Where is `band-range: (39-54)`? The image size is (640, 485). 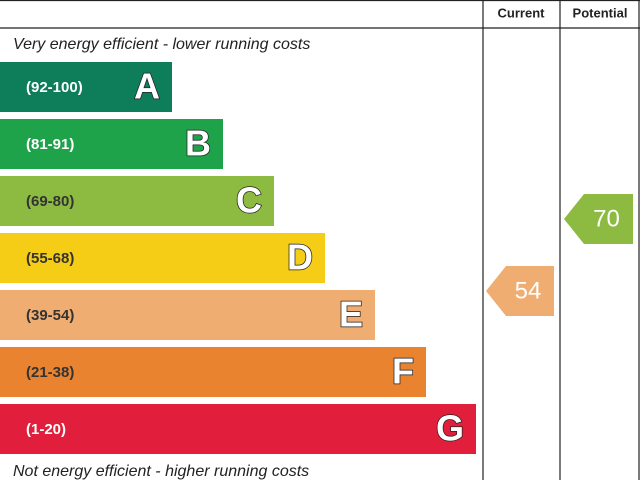
band-range: (39-54) is located at coordinates (50, 315).